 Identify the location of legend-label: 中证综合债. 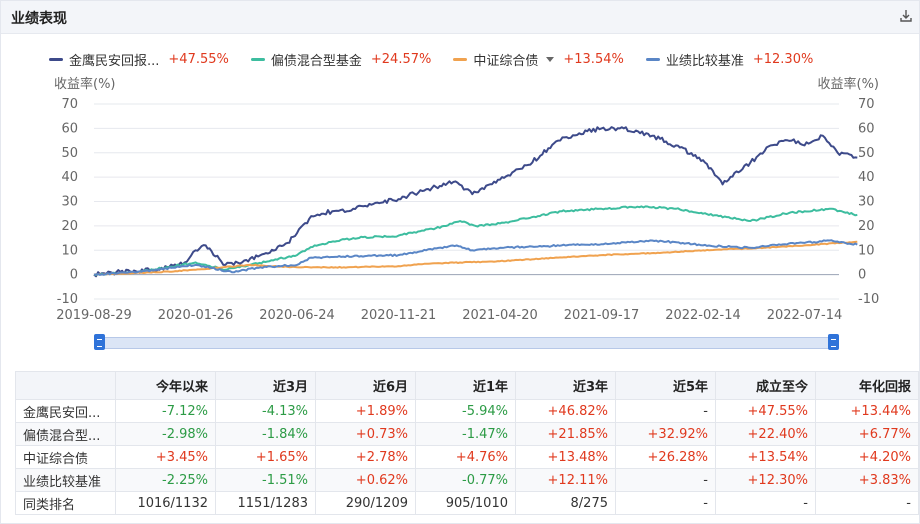
(506, 61).